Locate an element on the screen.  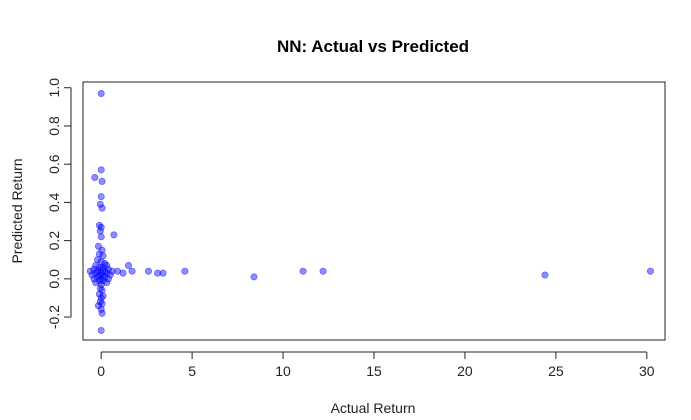
y-tick-label: 0.4 is located at coordinates (54, 202).